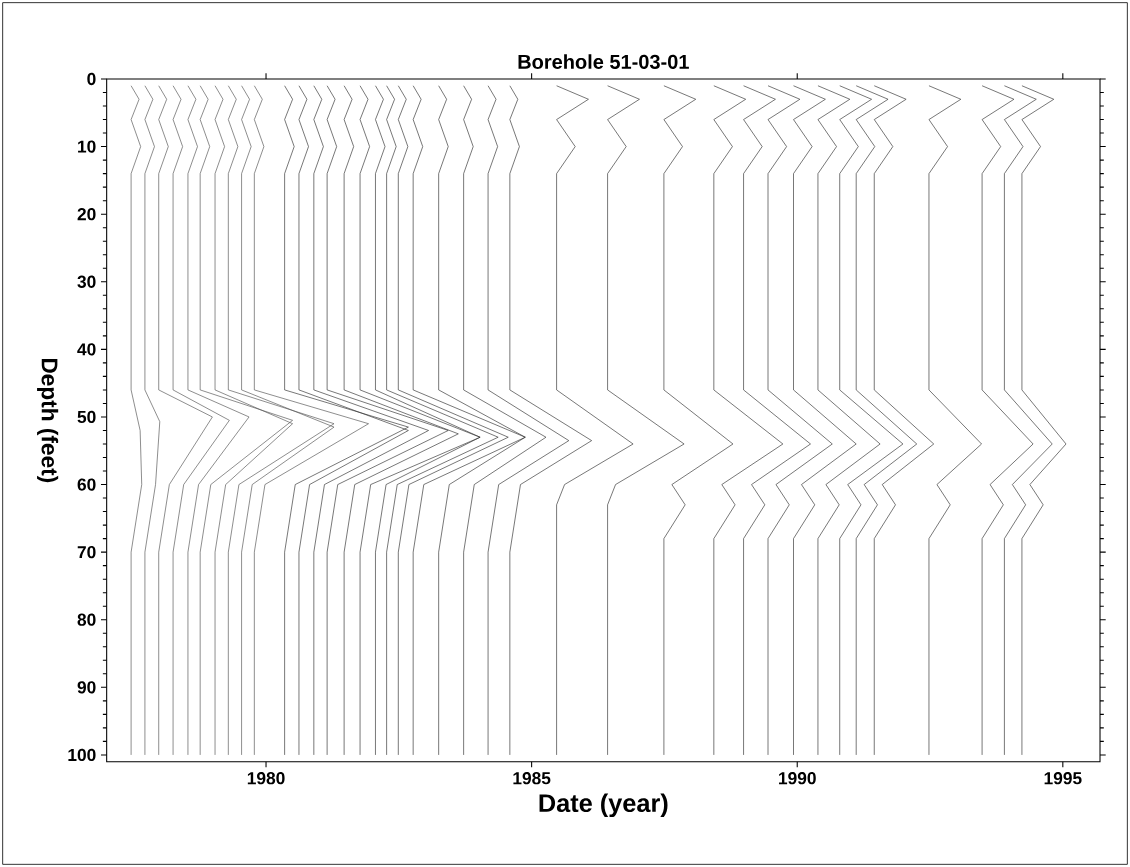 The width and height of the screenshot is (1130, 867). What do you see at coordinates (797, 778) in the screenshot?
I see `x-tick-label: 1990` at bounding box center [797, 778].